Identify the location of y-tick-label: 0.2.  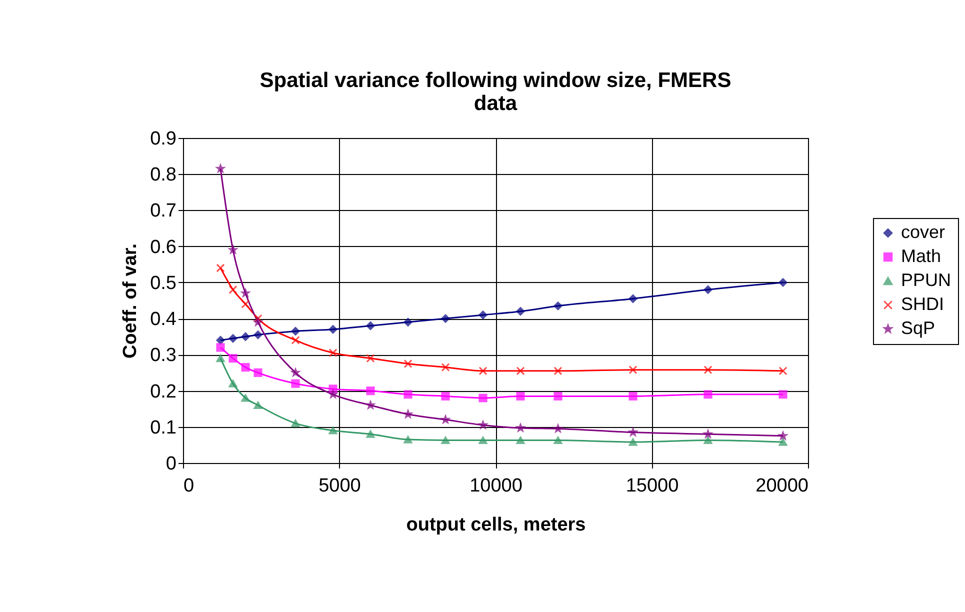
(163, 391).